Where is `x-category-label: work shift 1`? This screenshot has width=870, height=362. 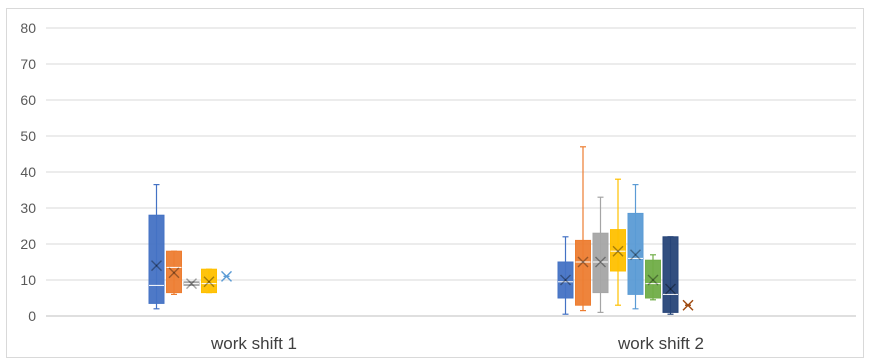
x-category-label: work shift 1 is located at coordinates (253, 343).